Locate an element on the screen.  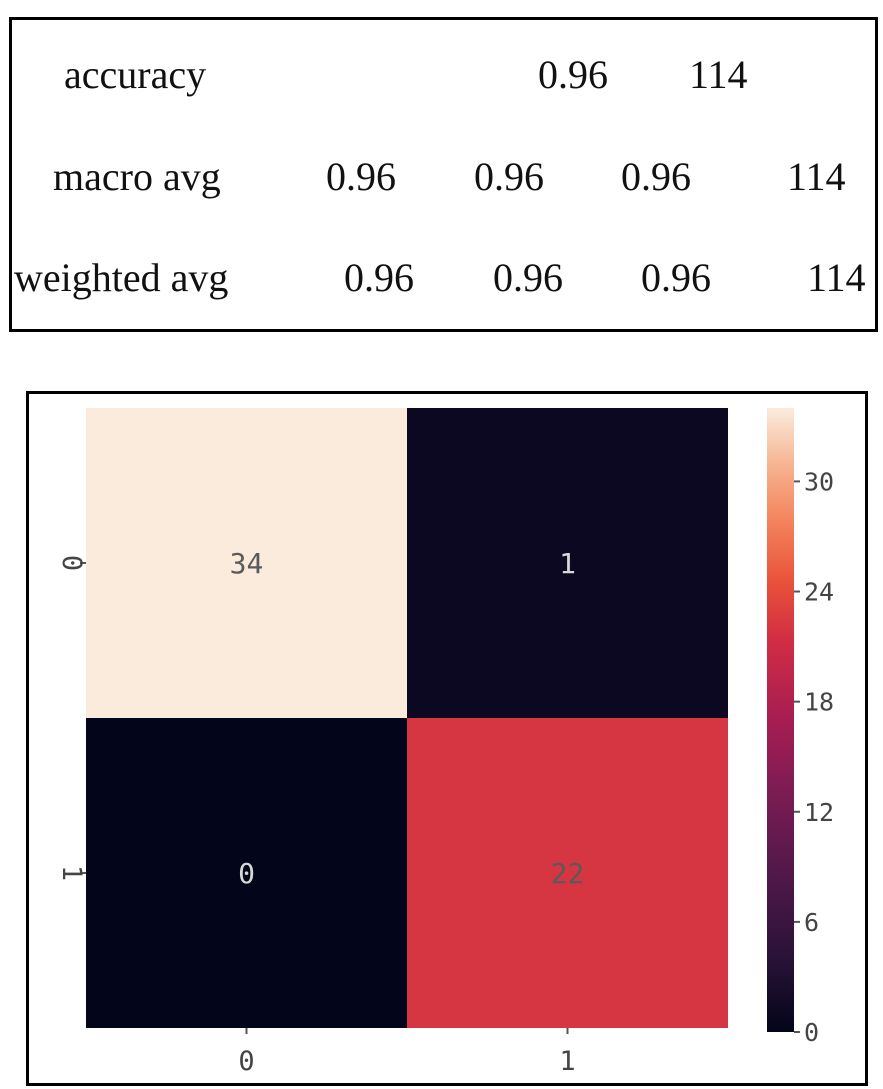
heatmap-cell-r1-c0 is located at coordinates (246, 873).